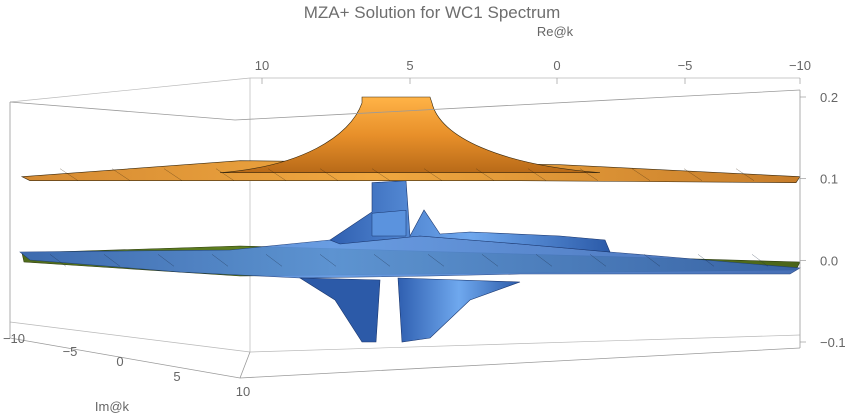  Describe the element at coordinates (119, 361) in the screenshot. I see `im-tick-label: 0` at that location.